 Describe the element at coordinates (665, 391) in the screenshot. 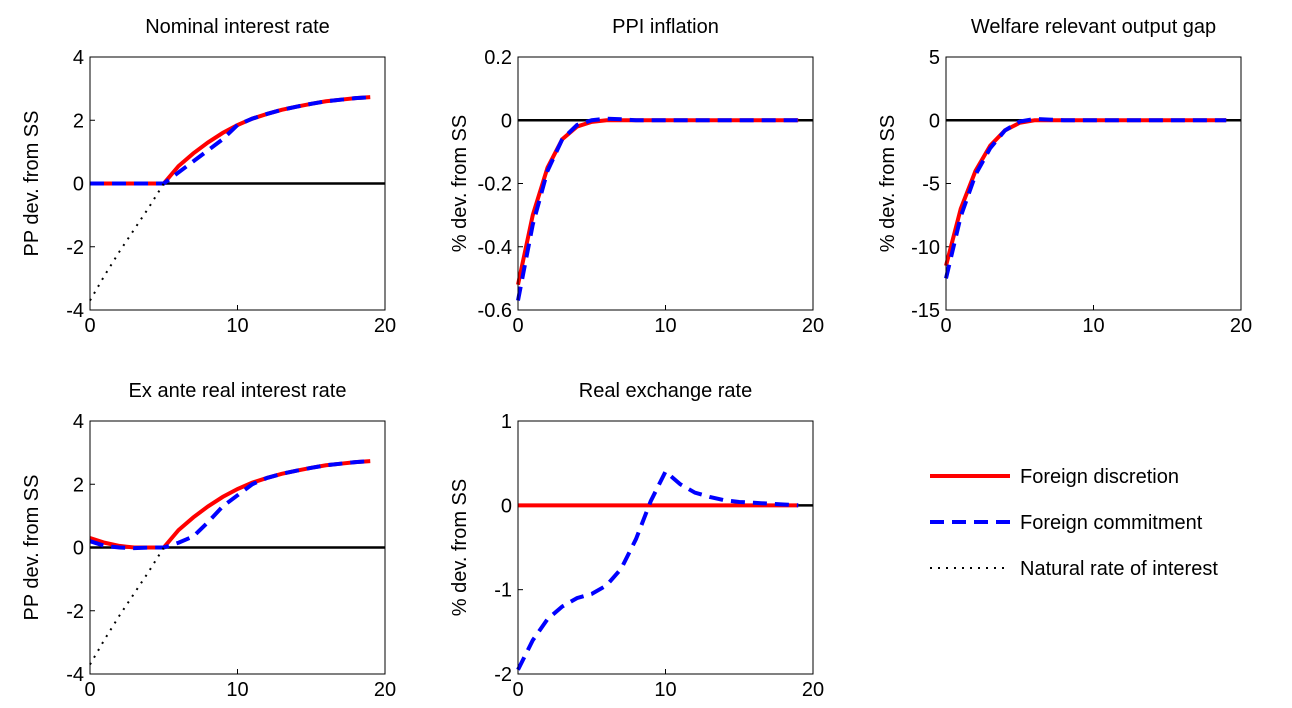

I see `chart-title: Real exchange rate` at that location.